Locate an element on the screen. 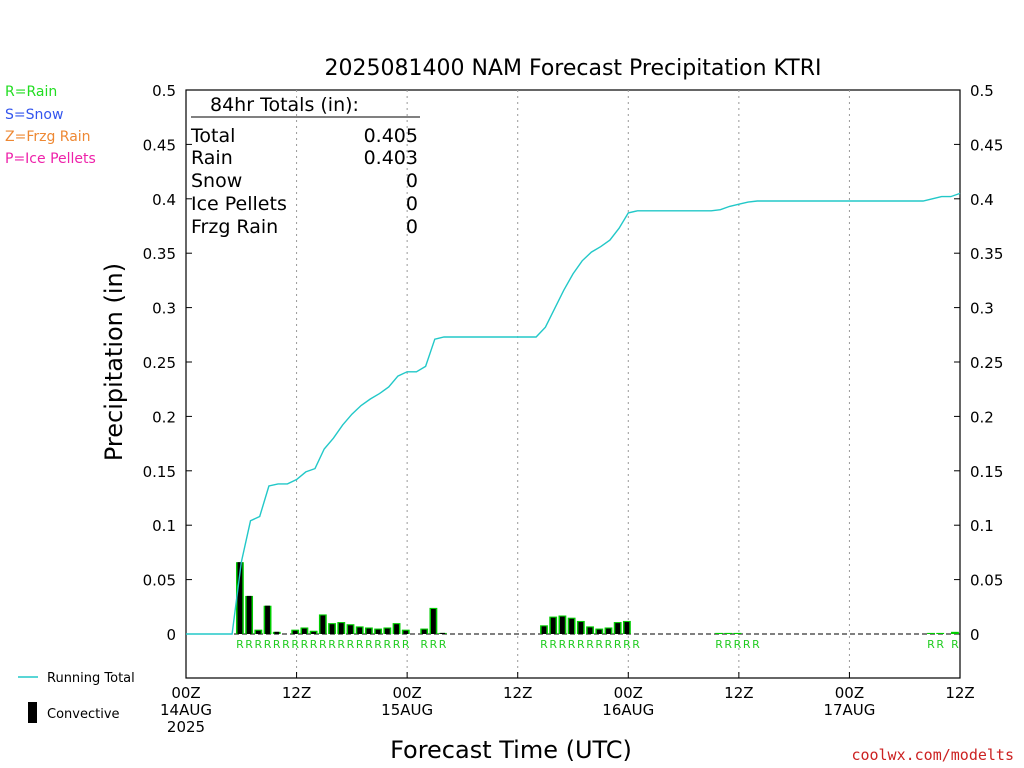 This screenshot has width=1024, height=768. running-total-legend-label: Running Total is located at coordinates (91, 678).